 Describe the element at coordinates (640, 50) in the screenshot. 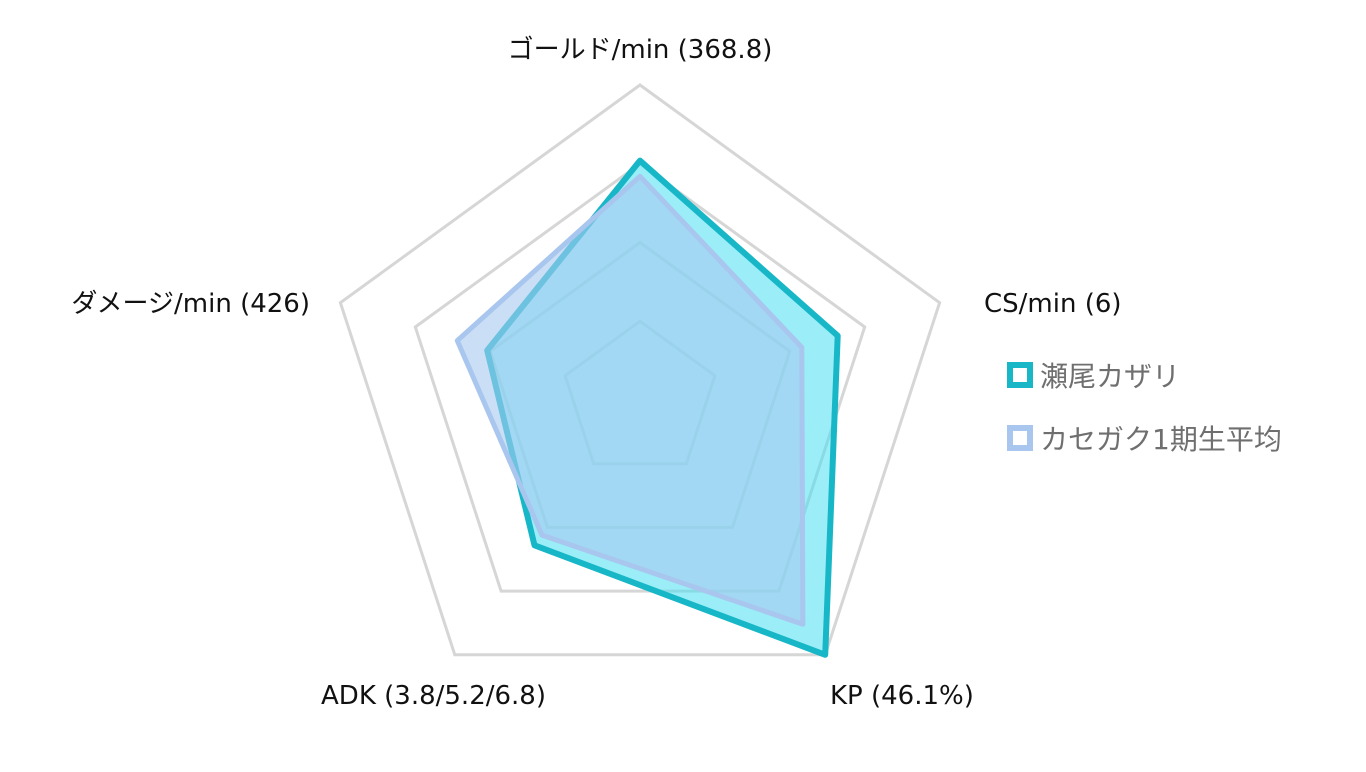

I see `axis-label-gold: ゴールド/min (368.8)` at that location.